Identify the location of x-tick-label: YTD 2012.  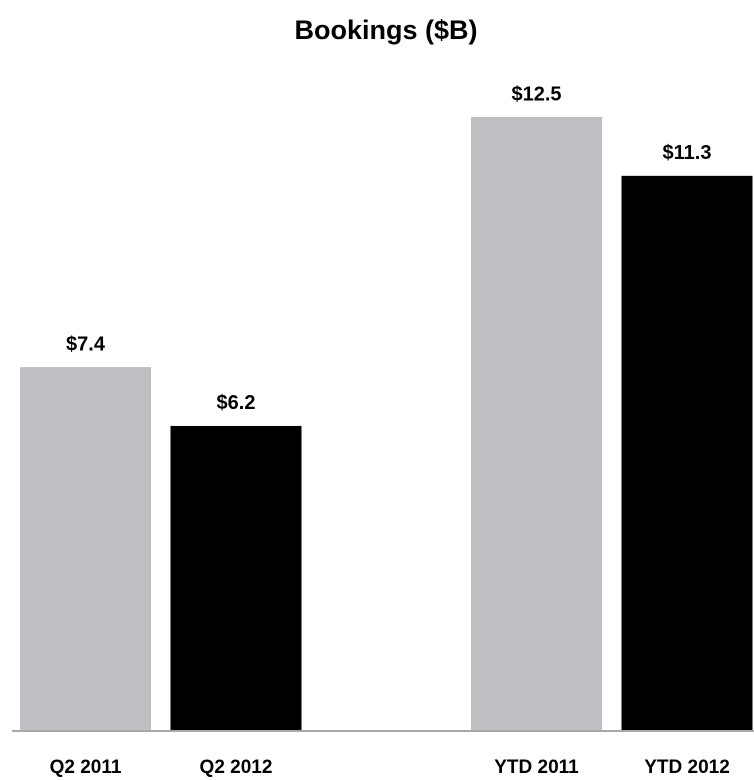
(687, 767).